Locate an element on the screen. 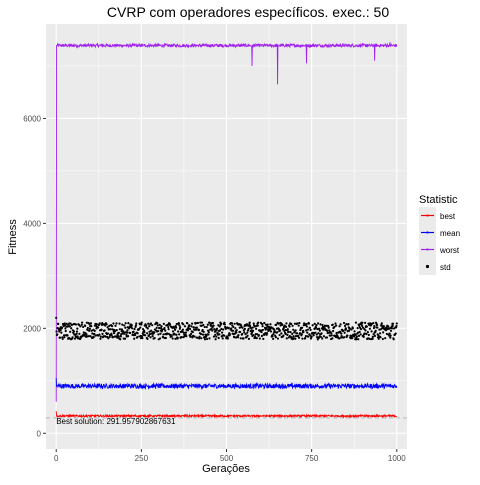 The image size is (480, 485). legend-title: Statistic is located at coordinates (438, 200).